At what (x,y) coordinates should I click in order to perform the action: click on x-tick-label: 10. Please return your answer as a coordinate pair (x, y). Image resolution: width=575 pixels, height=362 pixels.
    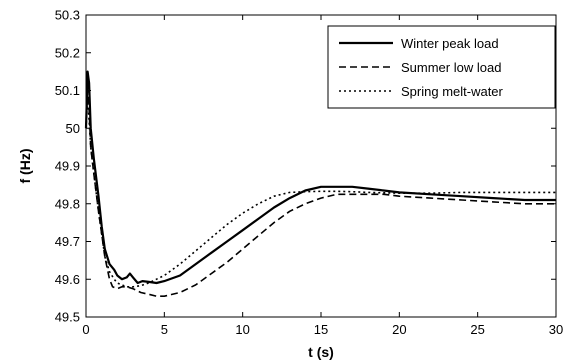
    Looking at the image, I should click on (242, 329).